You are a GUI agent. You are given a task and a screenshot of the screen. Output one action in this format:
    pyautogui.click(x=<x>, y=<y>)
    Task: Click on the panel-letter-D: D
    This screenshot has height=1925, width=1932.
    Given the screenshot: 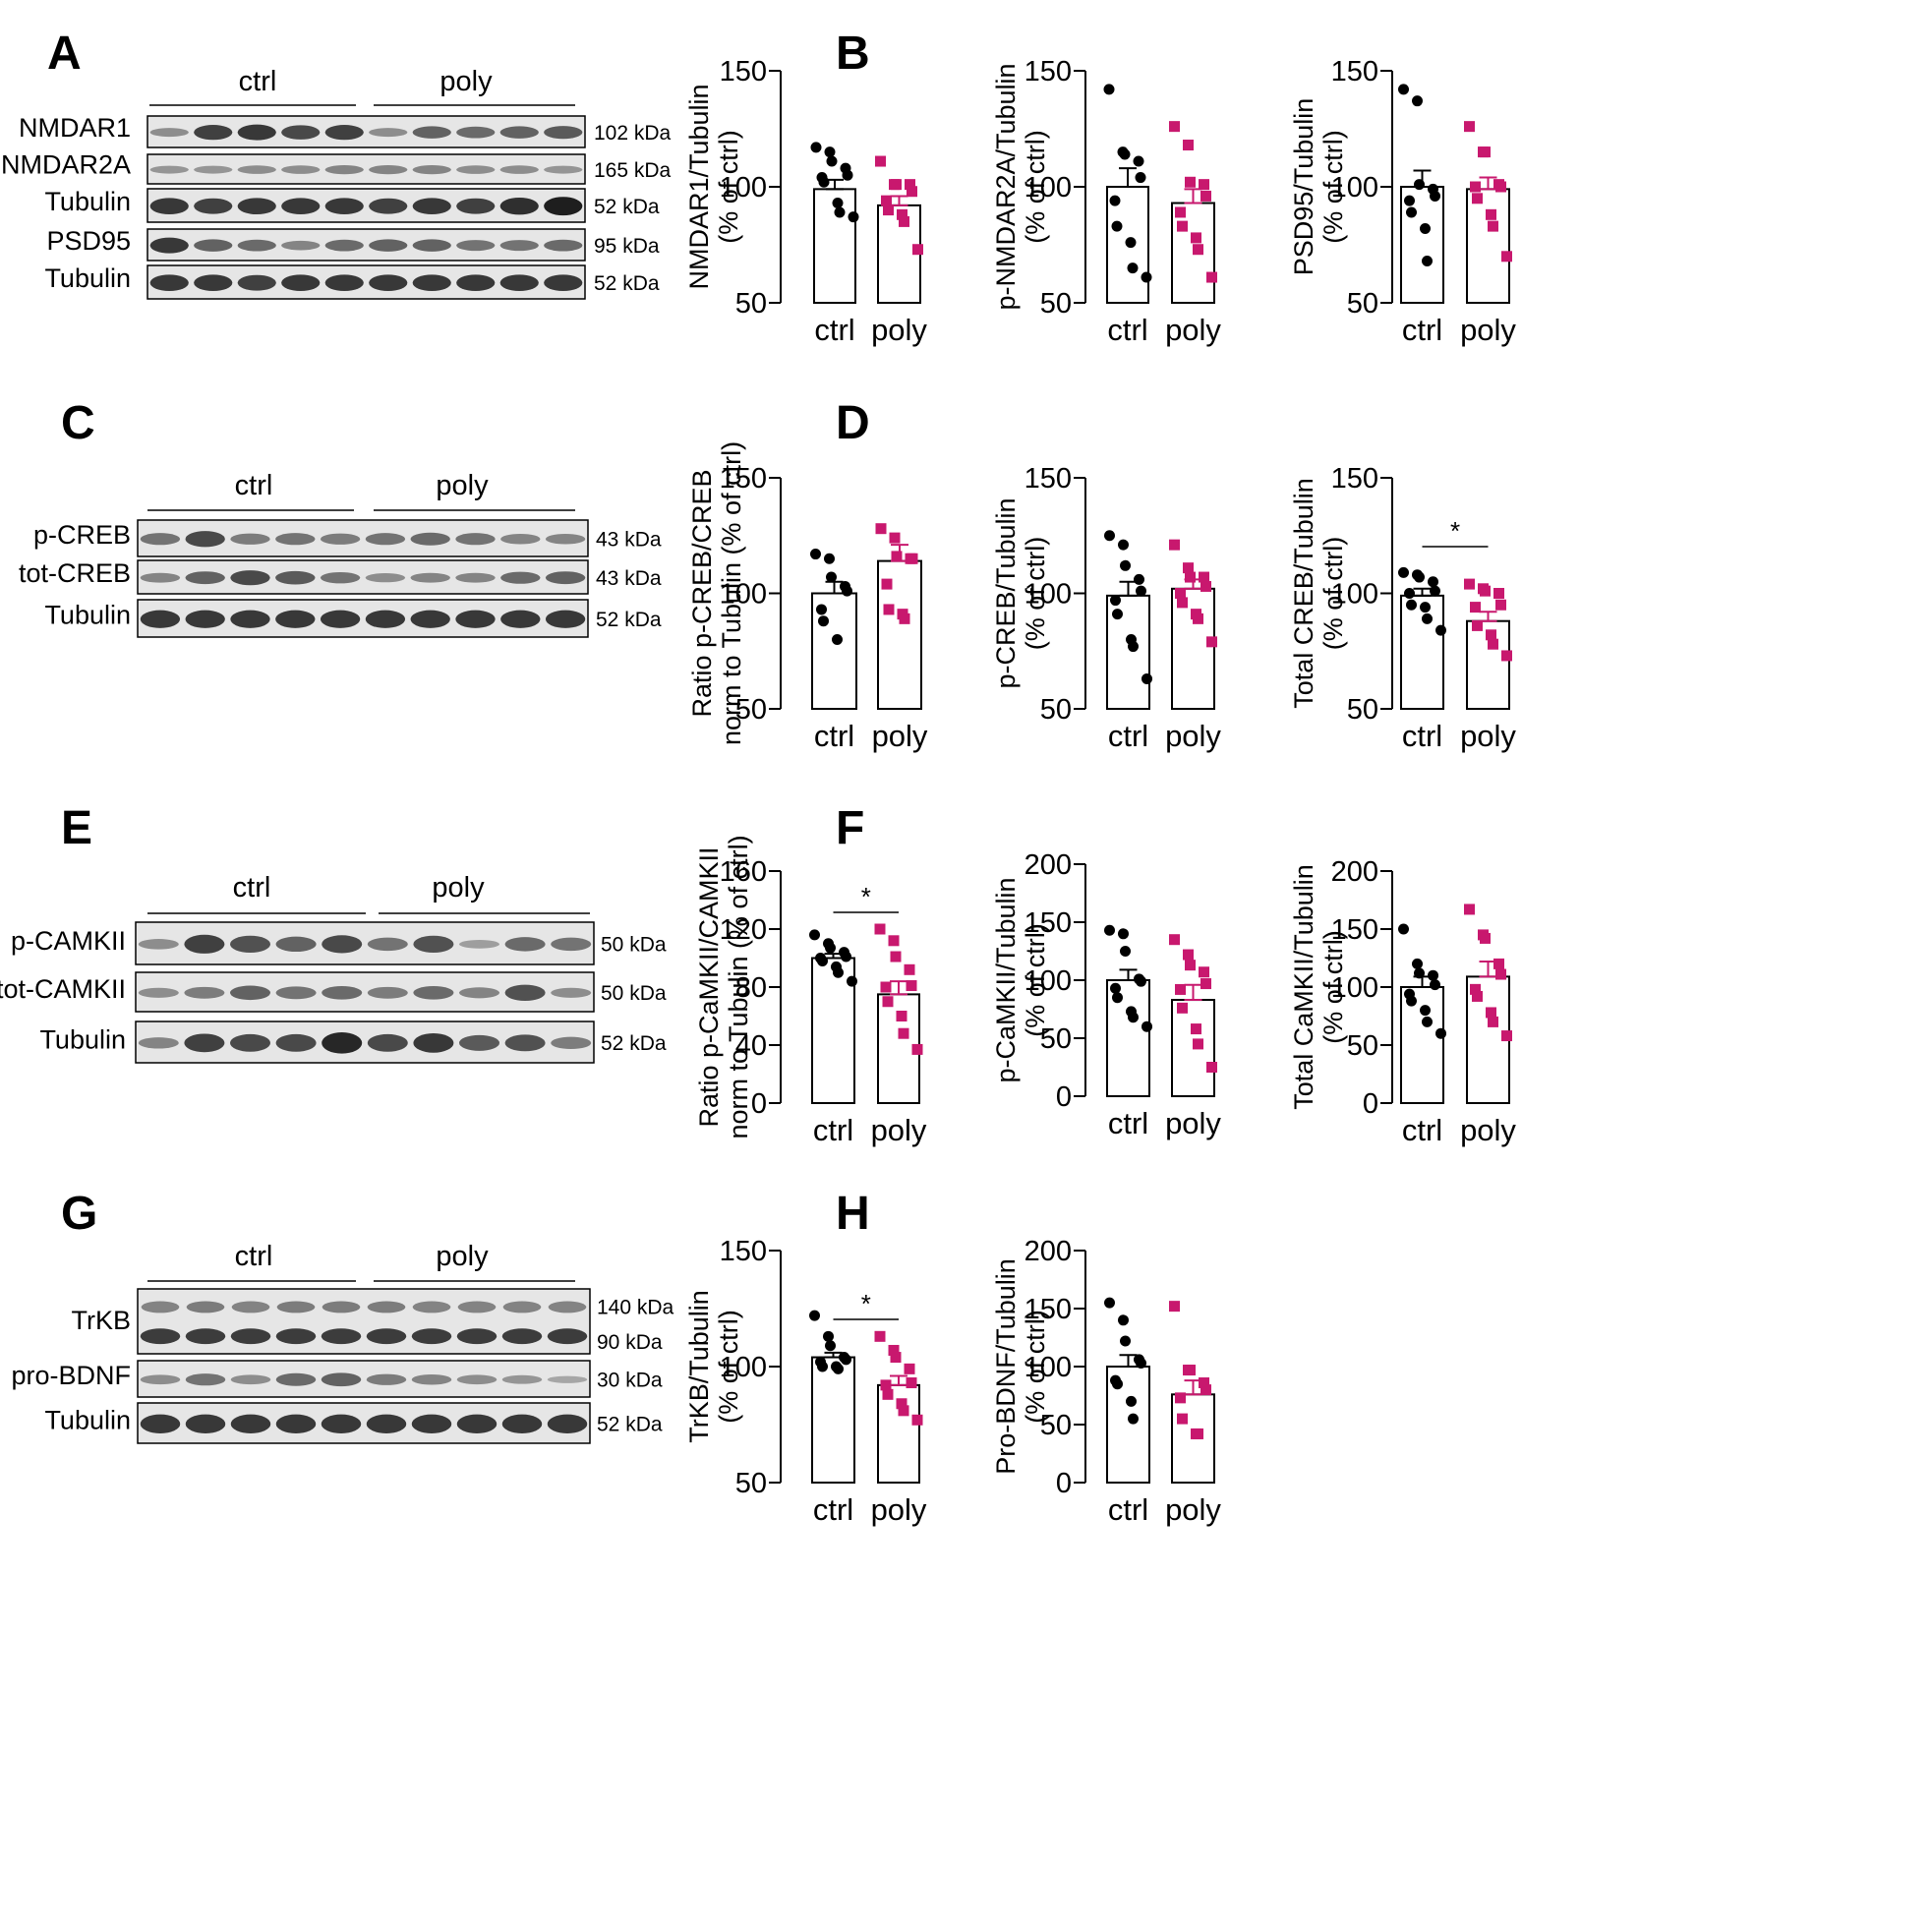 What is the action you would take?
    pyautogui.click(x=853, y=423)
    